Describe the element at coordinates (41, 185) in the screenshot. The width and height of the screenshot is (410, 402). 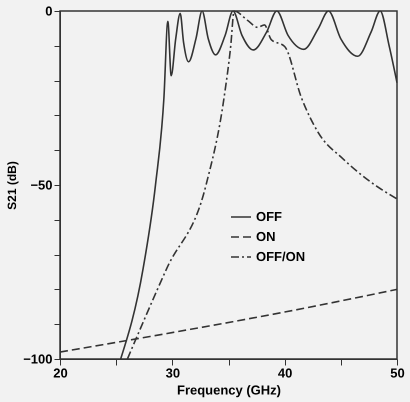
I see `y-tick-label: −50` at that location.